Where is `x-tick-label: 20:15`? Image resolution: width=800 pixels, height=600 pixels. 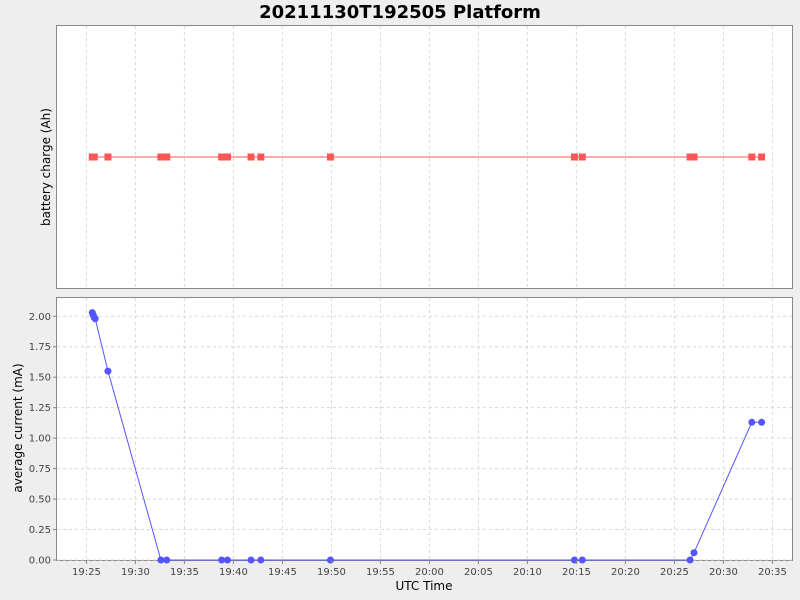
x-tick-label: 20:15 is located at coordinates (576, 572).